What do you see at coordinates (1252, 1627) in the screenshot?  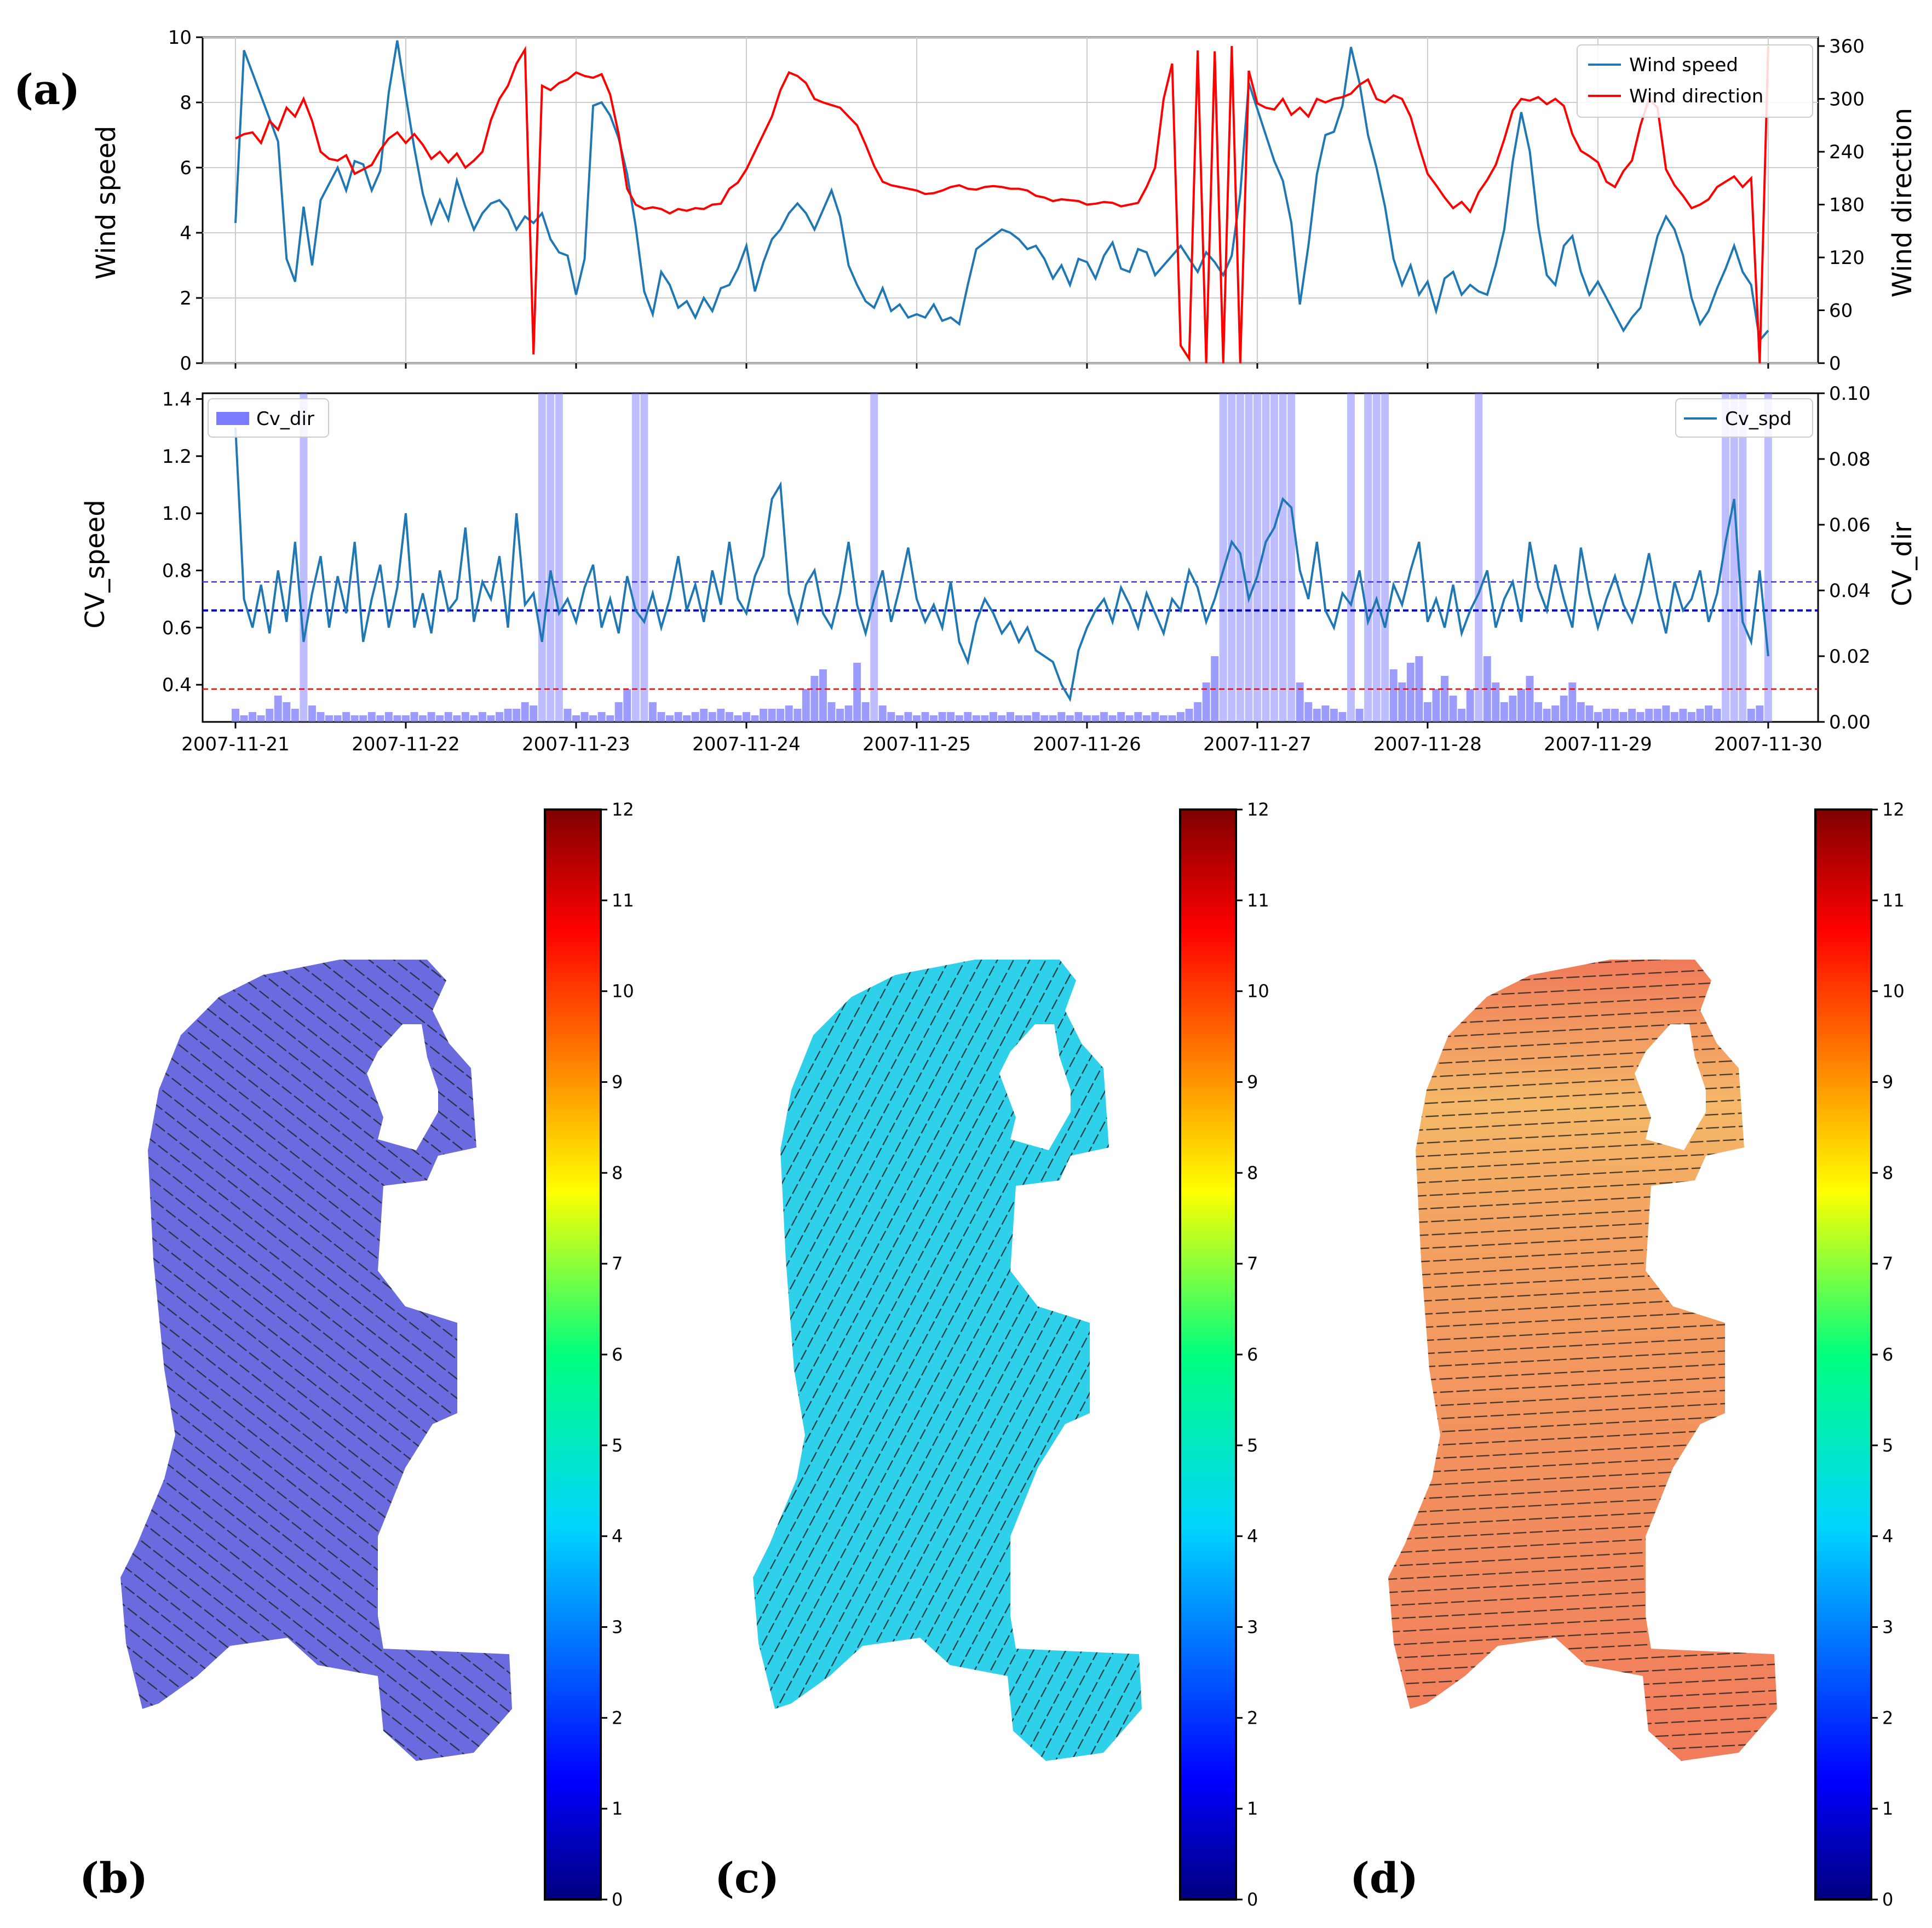 I see `colorbar-tick-label: 3` at bounding box center [1252, 1627].